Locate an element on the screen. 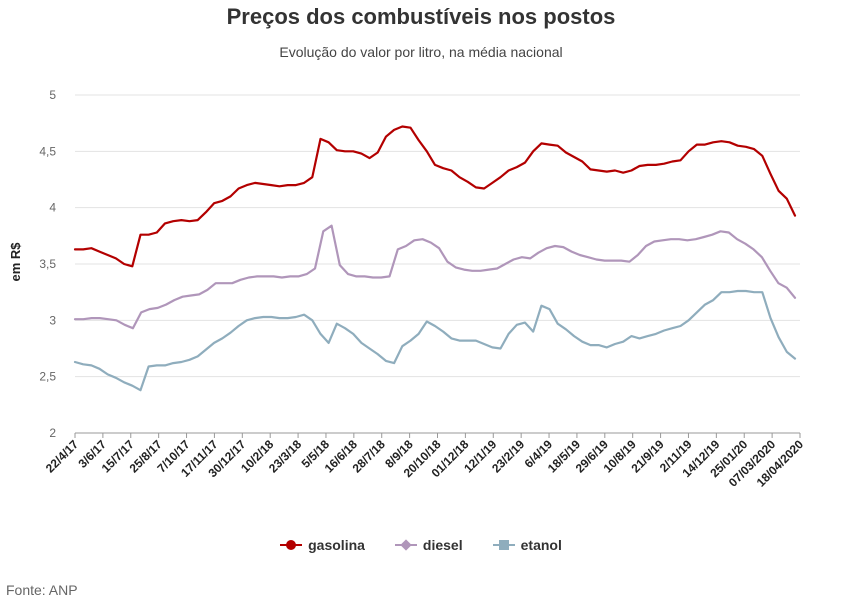  y-tick-label: 5 is located at coordinates (52, 95).